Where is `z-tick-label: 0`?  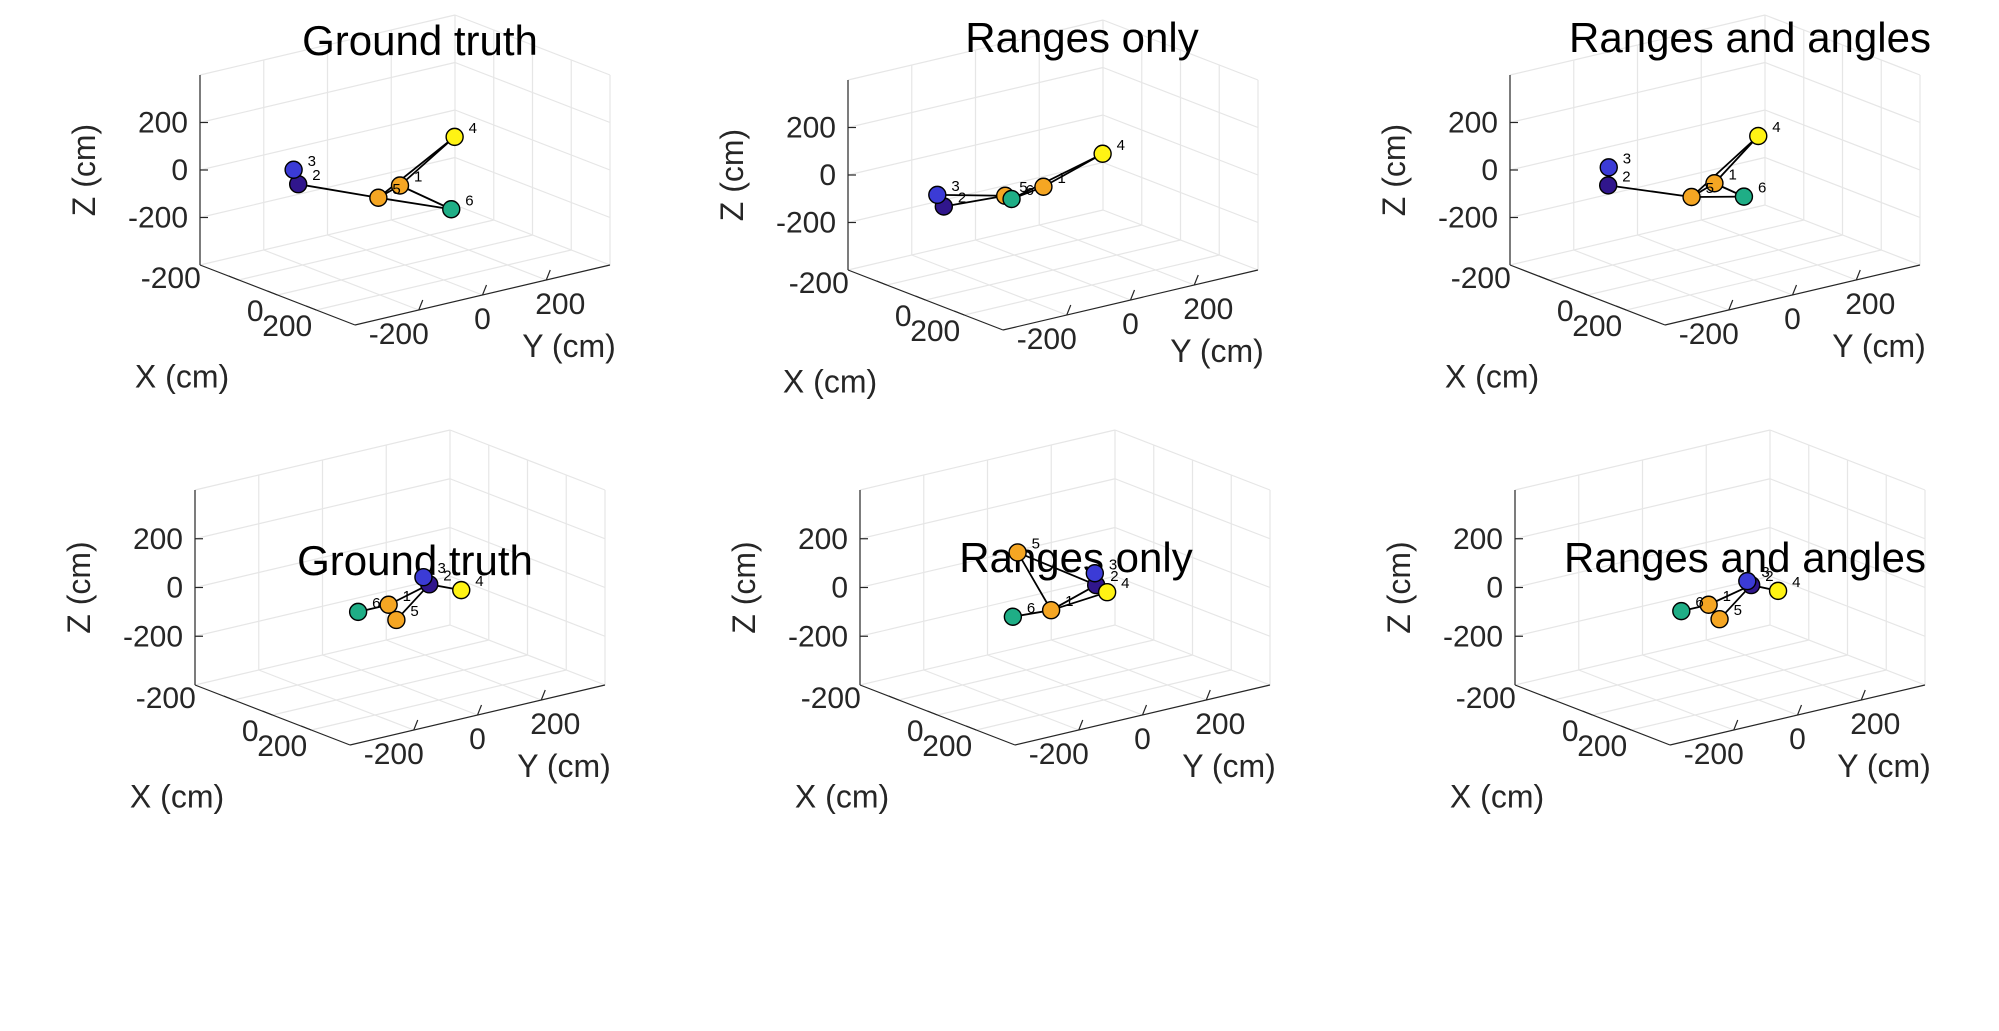
z-tick-label: 0 is located at coordinates (1494, 588).